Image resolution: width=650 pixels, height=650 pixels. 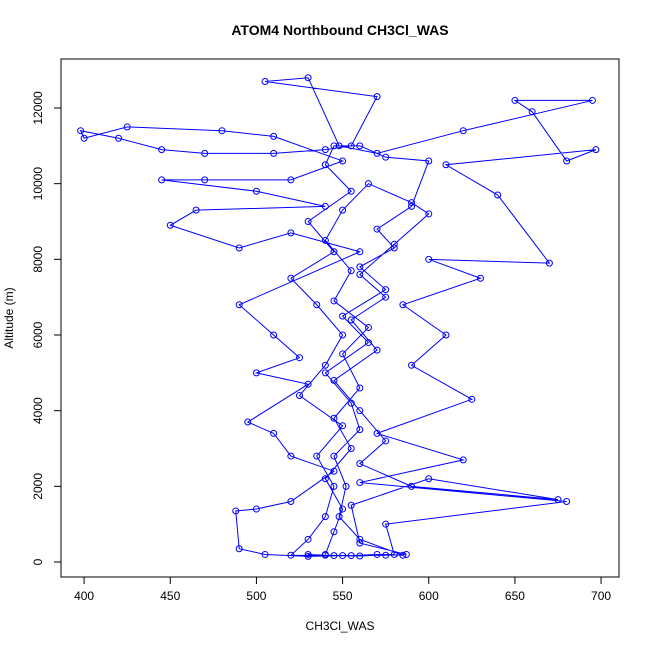 I want to click on x-tick-label: 600, so click(x=429, y=596).